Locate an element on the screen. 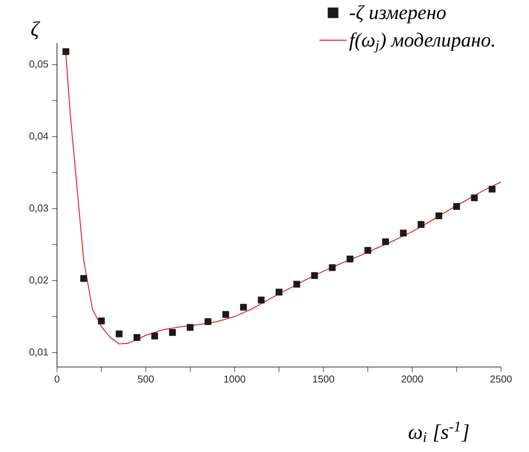 The width and height of the screenshot is (529, 452). y-tick-label: 0,05 is located at coordinates (38, 64).